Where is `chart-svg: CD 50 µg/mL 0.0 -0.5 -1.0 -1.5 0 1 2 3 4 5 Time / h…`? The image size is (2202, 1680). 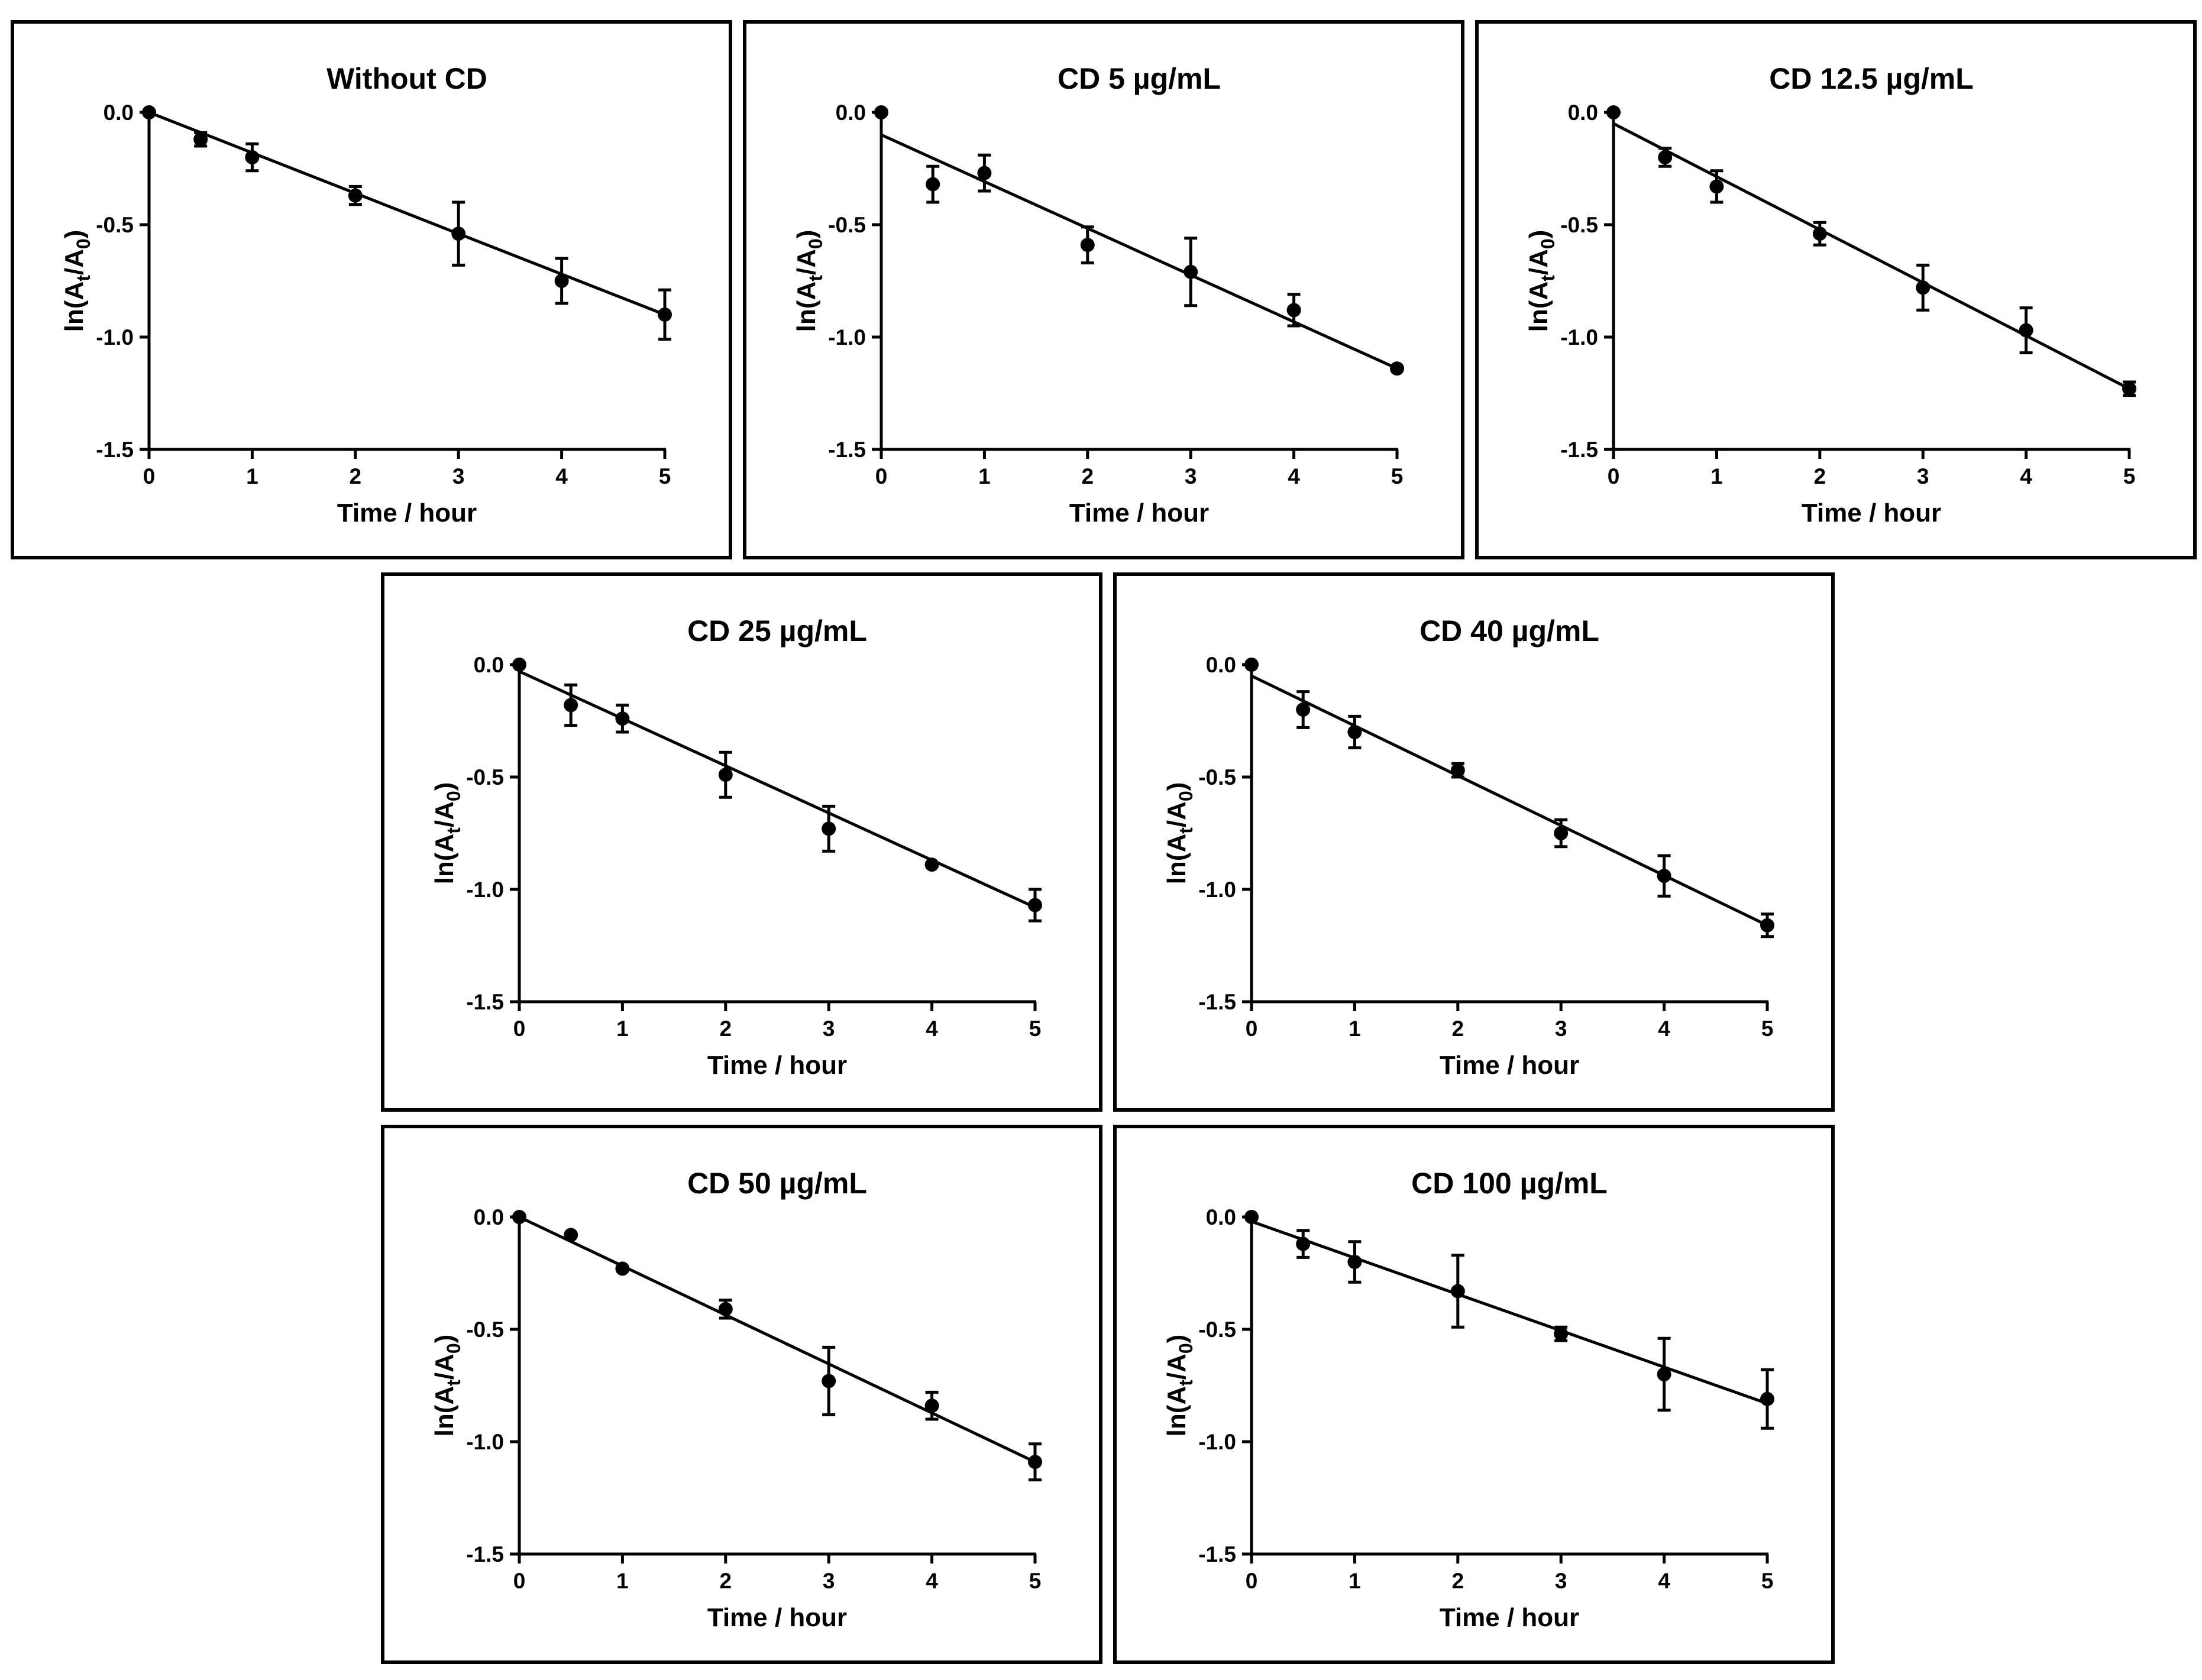
chart-svg: CD 50 µg/mL 0.0 -0.5 -1.0 -1.5 0 1 2 3 4 5 Time / h… is located at coordinates (736, 1399).